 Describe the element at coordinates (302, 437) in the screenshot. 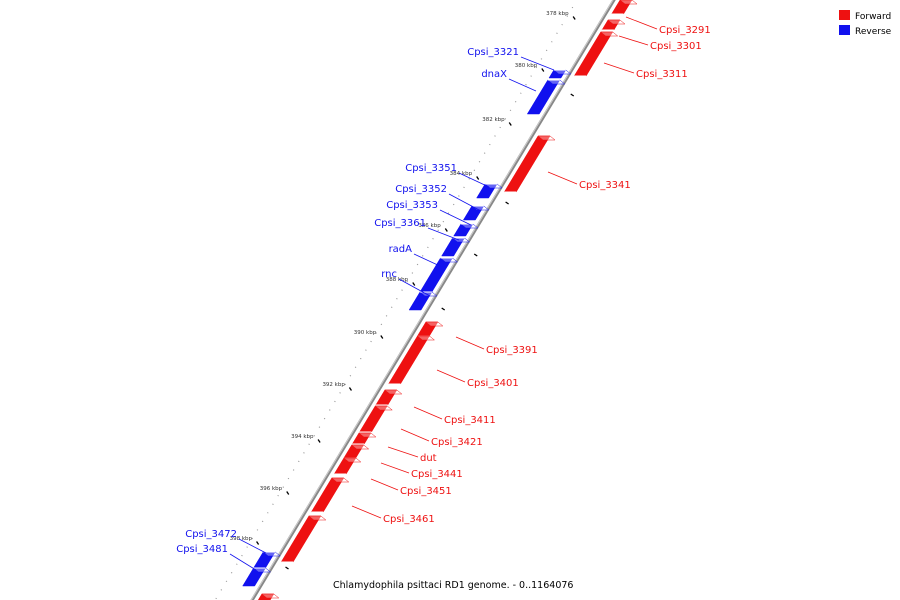

I see `tick-label: 394 kbp` at that location.